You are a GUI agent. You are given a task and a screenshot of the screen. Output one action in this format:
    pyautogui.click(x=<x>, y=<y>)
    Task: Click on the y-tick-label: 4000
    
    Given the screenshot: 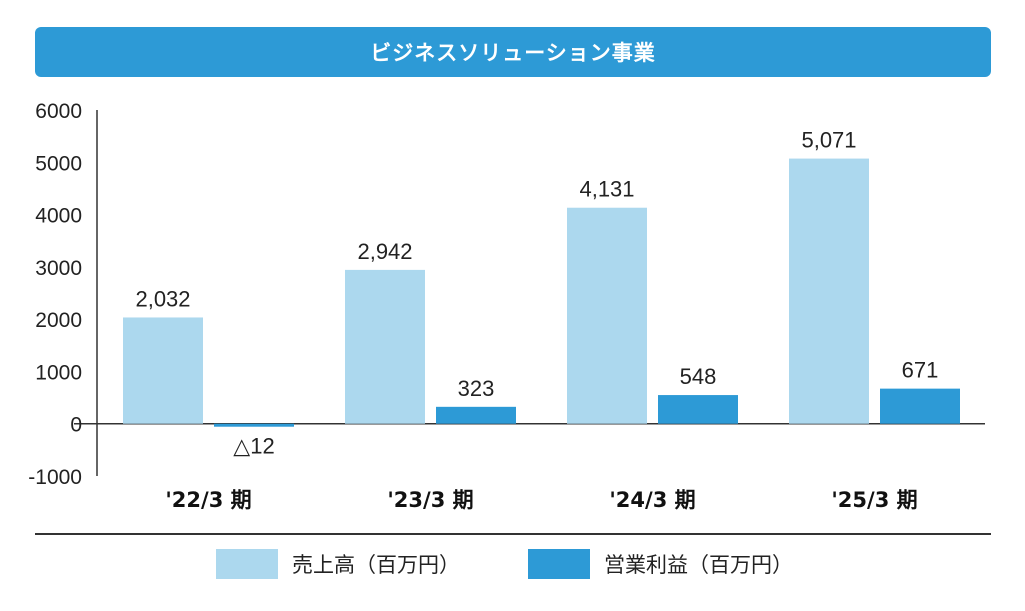 What is the action you would take?
    pyautogui.click(x=58, y=216)
    